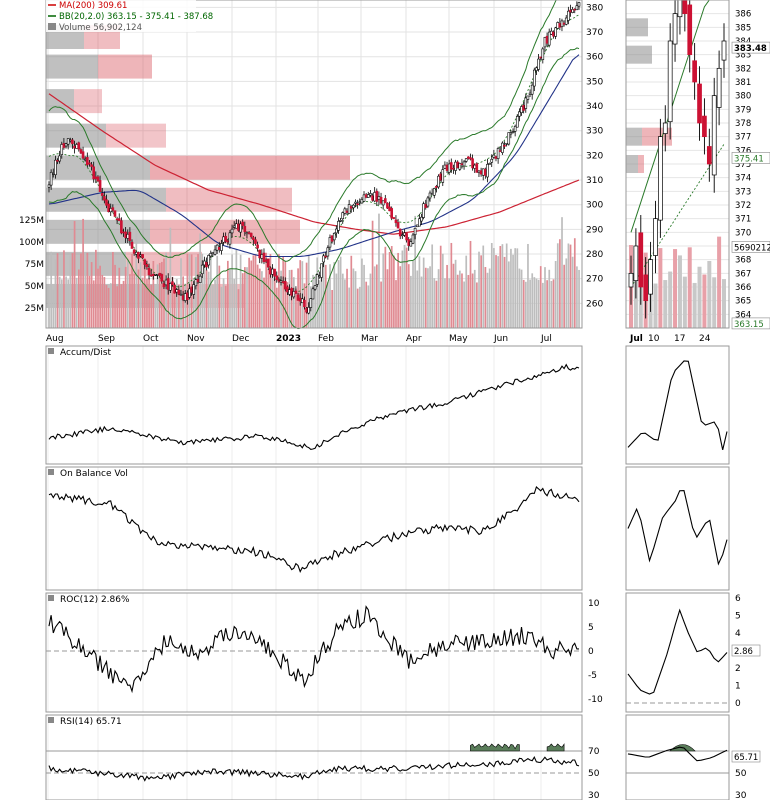 This screenshot has width=770, height=800. I want to click on accum_dist-line, so click(314, 406).